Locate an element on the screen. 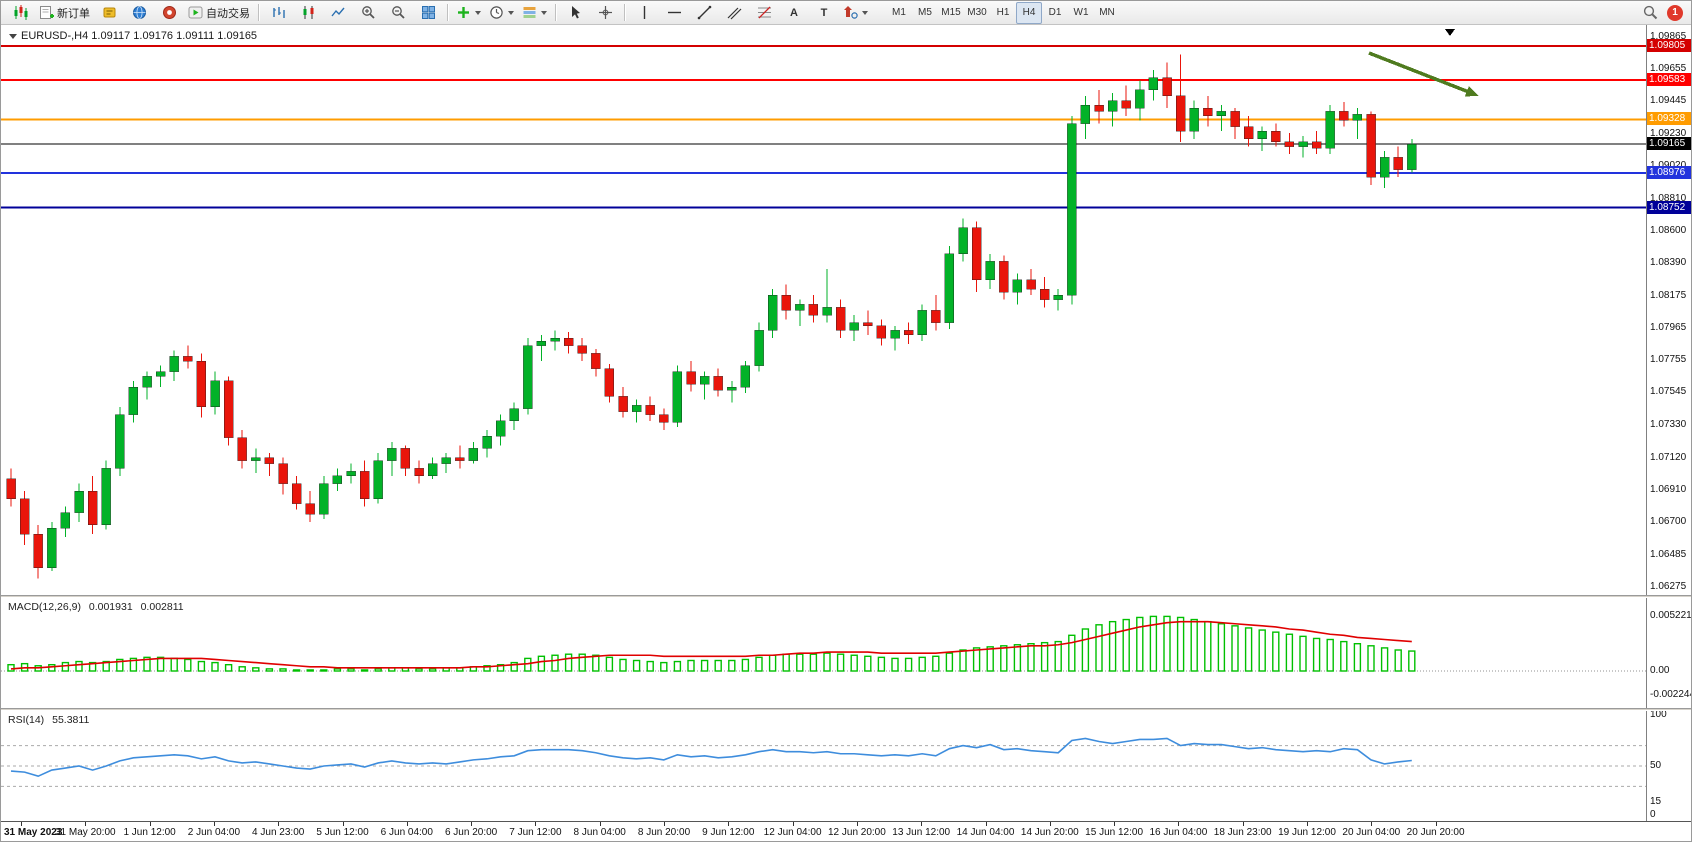  label-tool-button: T is located at coordinates (824, 13).